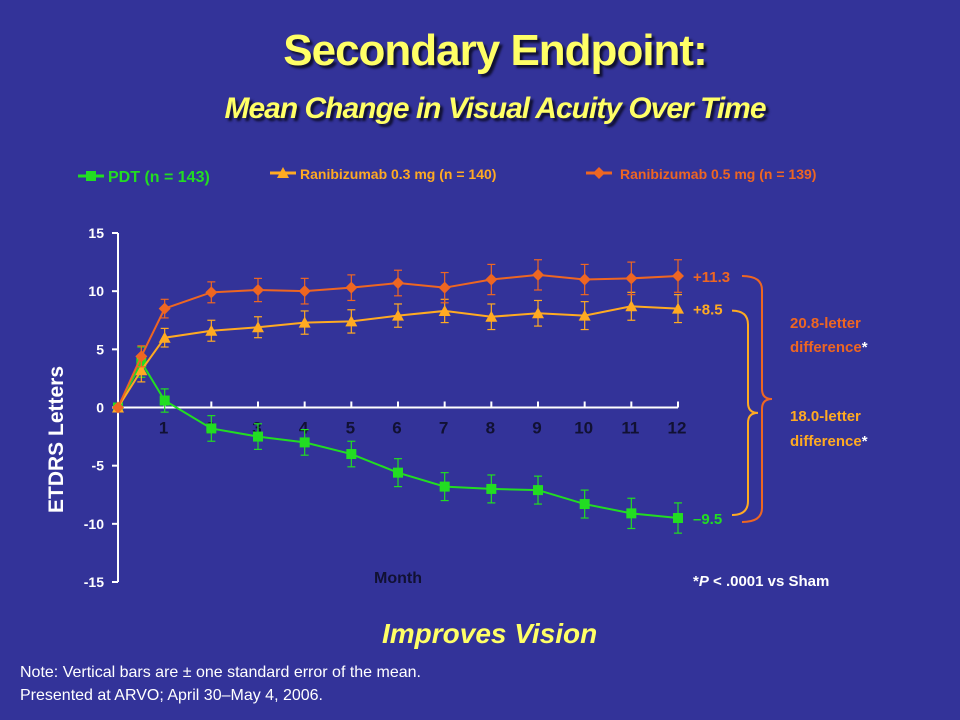 The image size is (960, 720). Describe the element at coordinates (159, 177) in the screenshot. I see `legend-label: PDT (n = 143)` at that location.